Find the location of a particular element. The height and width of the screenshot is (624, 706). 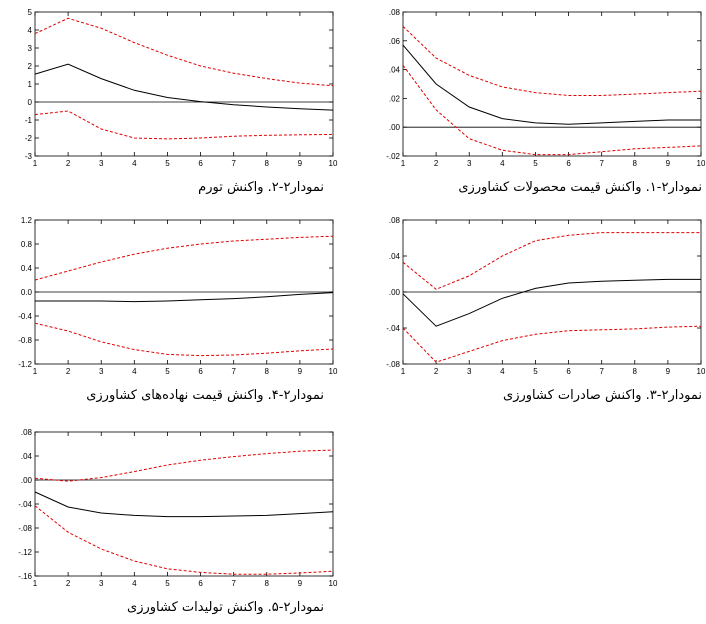

y-tick-label: 1 is located at coordinates (30, 84).